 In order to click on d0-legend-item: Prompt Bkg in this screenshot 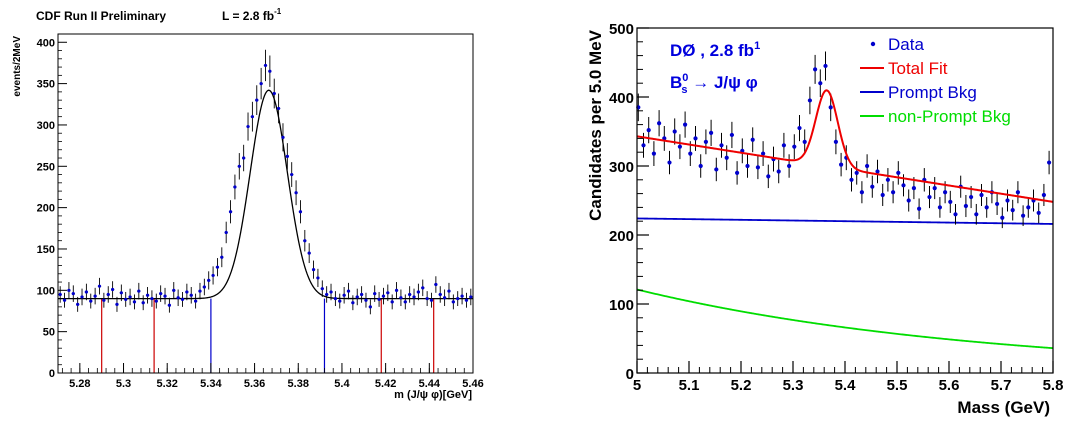, I will do `click(918, 92)`.